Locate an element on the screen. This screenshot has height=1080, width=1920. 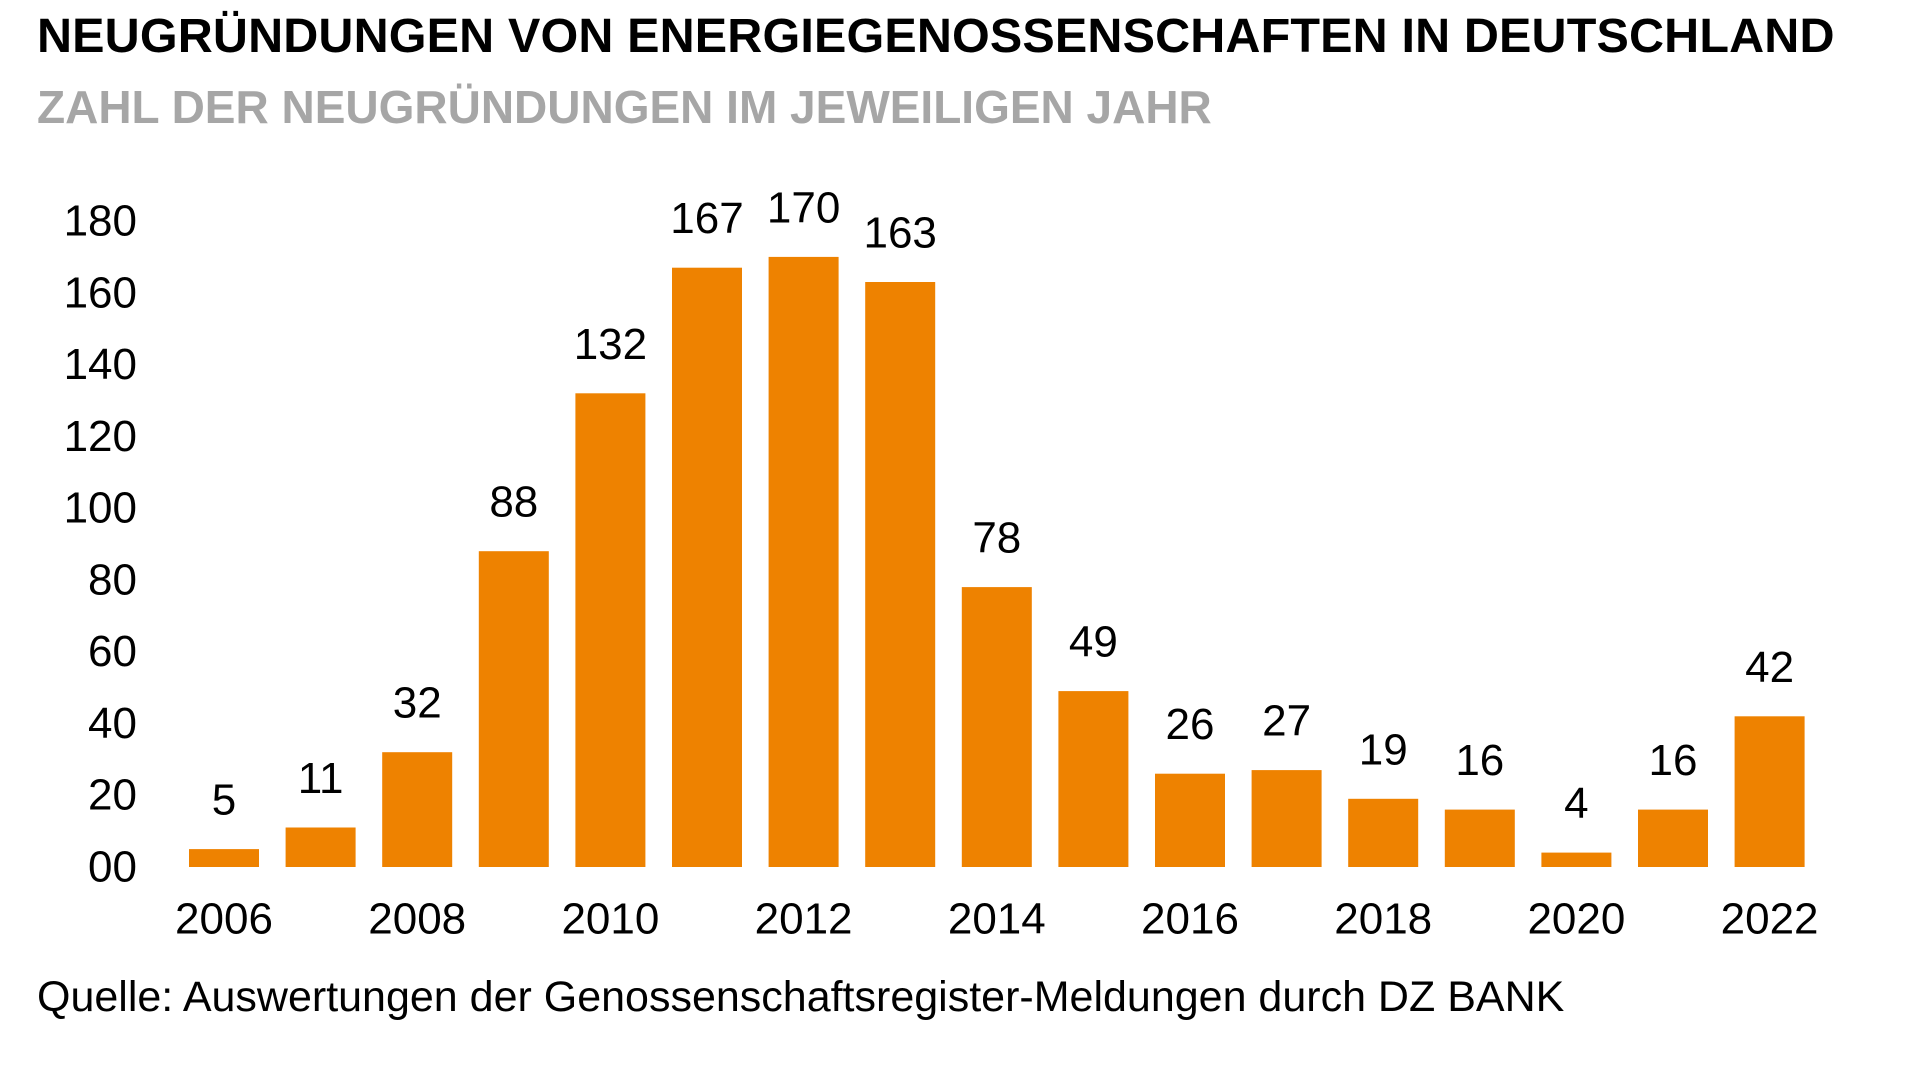
y-tick-label: 00 is located at coordinates (112, 867).